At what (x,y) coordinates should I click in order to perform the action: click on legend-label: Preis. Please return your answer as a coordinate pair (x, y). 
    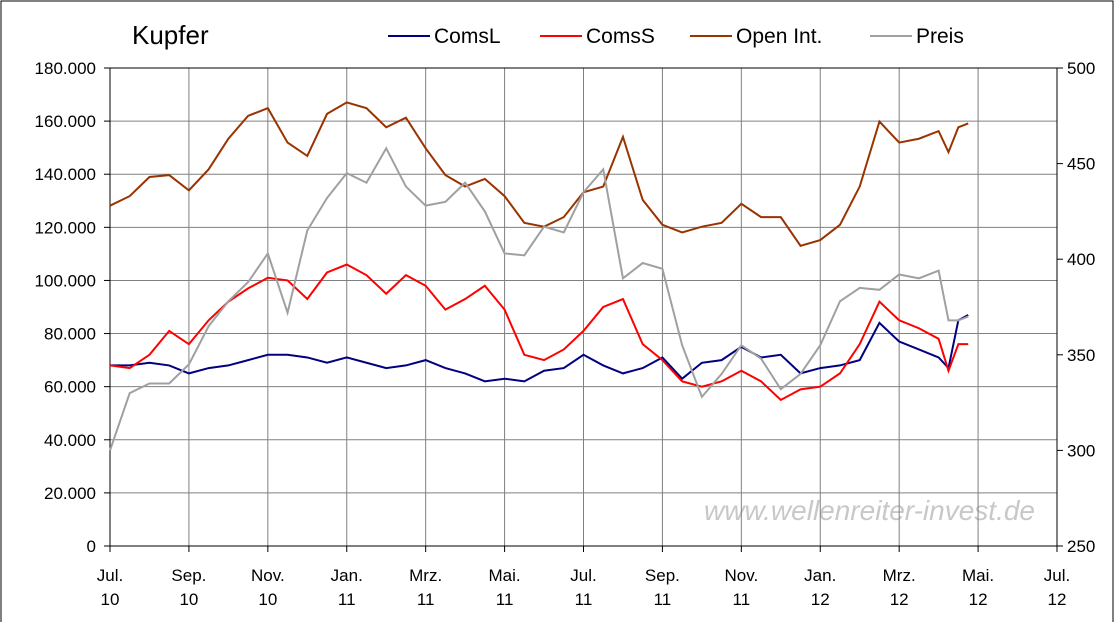
    Looking at the image, I should click on (940, 36).